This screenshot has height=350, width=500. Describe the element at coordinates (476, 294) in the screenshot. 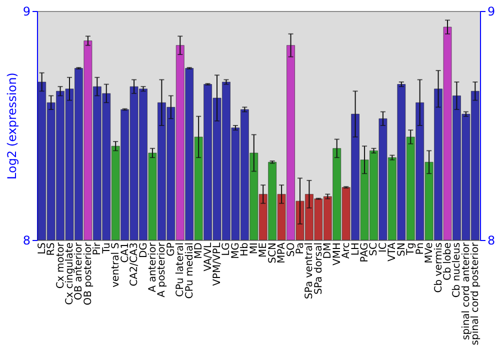

I see `x-tick-label: spinal cord posterior` at that location.